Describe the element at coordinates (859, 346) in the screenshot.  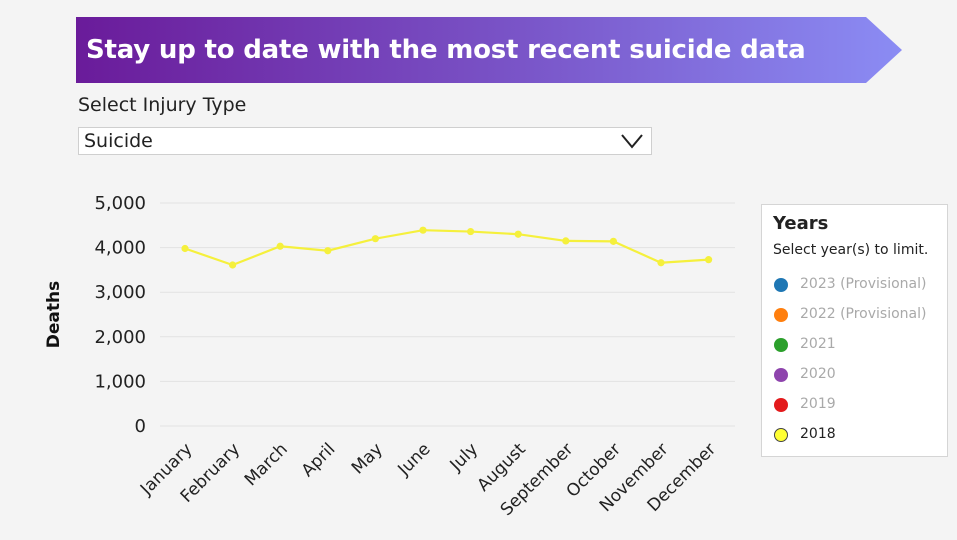
I see `legend-item-2021: 2021` at that location.